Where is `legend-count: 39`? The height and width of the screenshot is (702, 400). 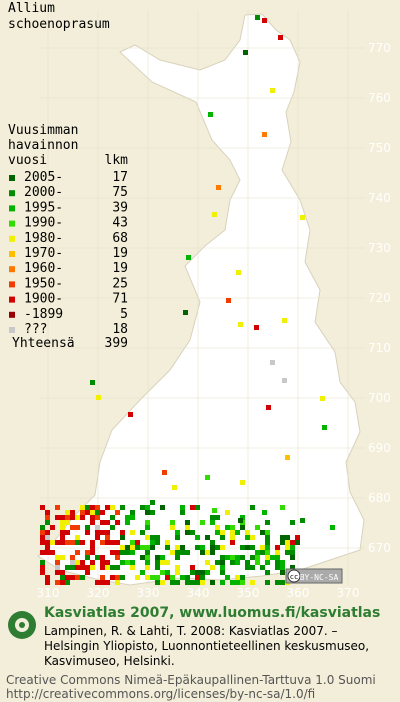 legend-count: 39 is located at coordinates (120, 207).